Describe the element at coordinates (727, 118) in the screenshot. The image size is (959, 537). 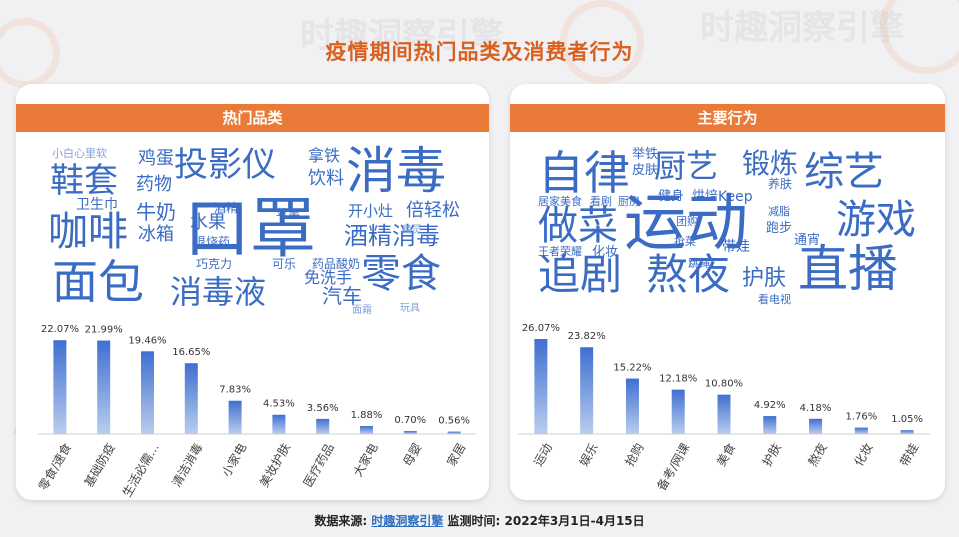
I see `right-card-header: 主要行为` at that location.